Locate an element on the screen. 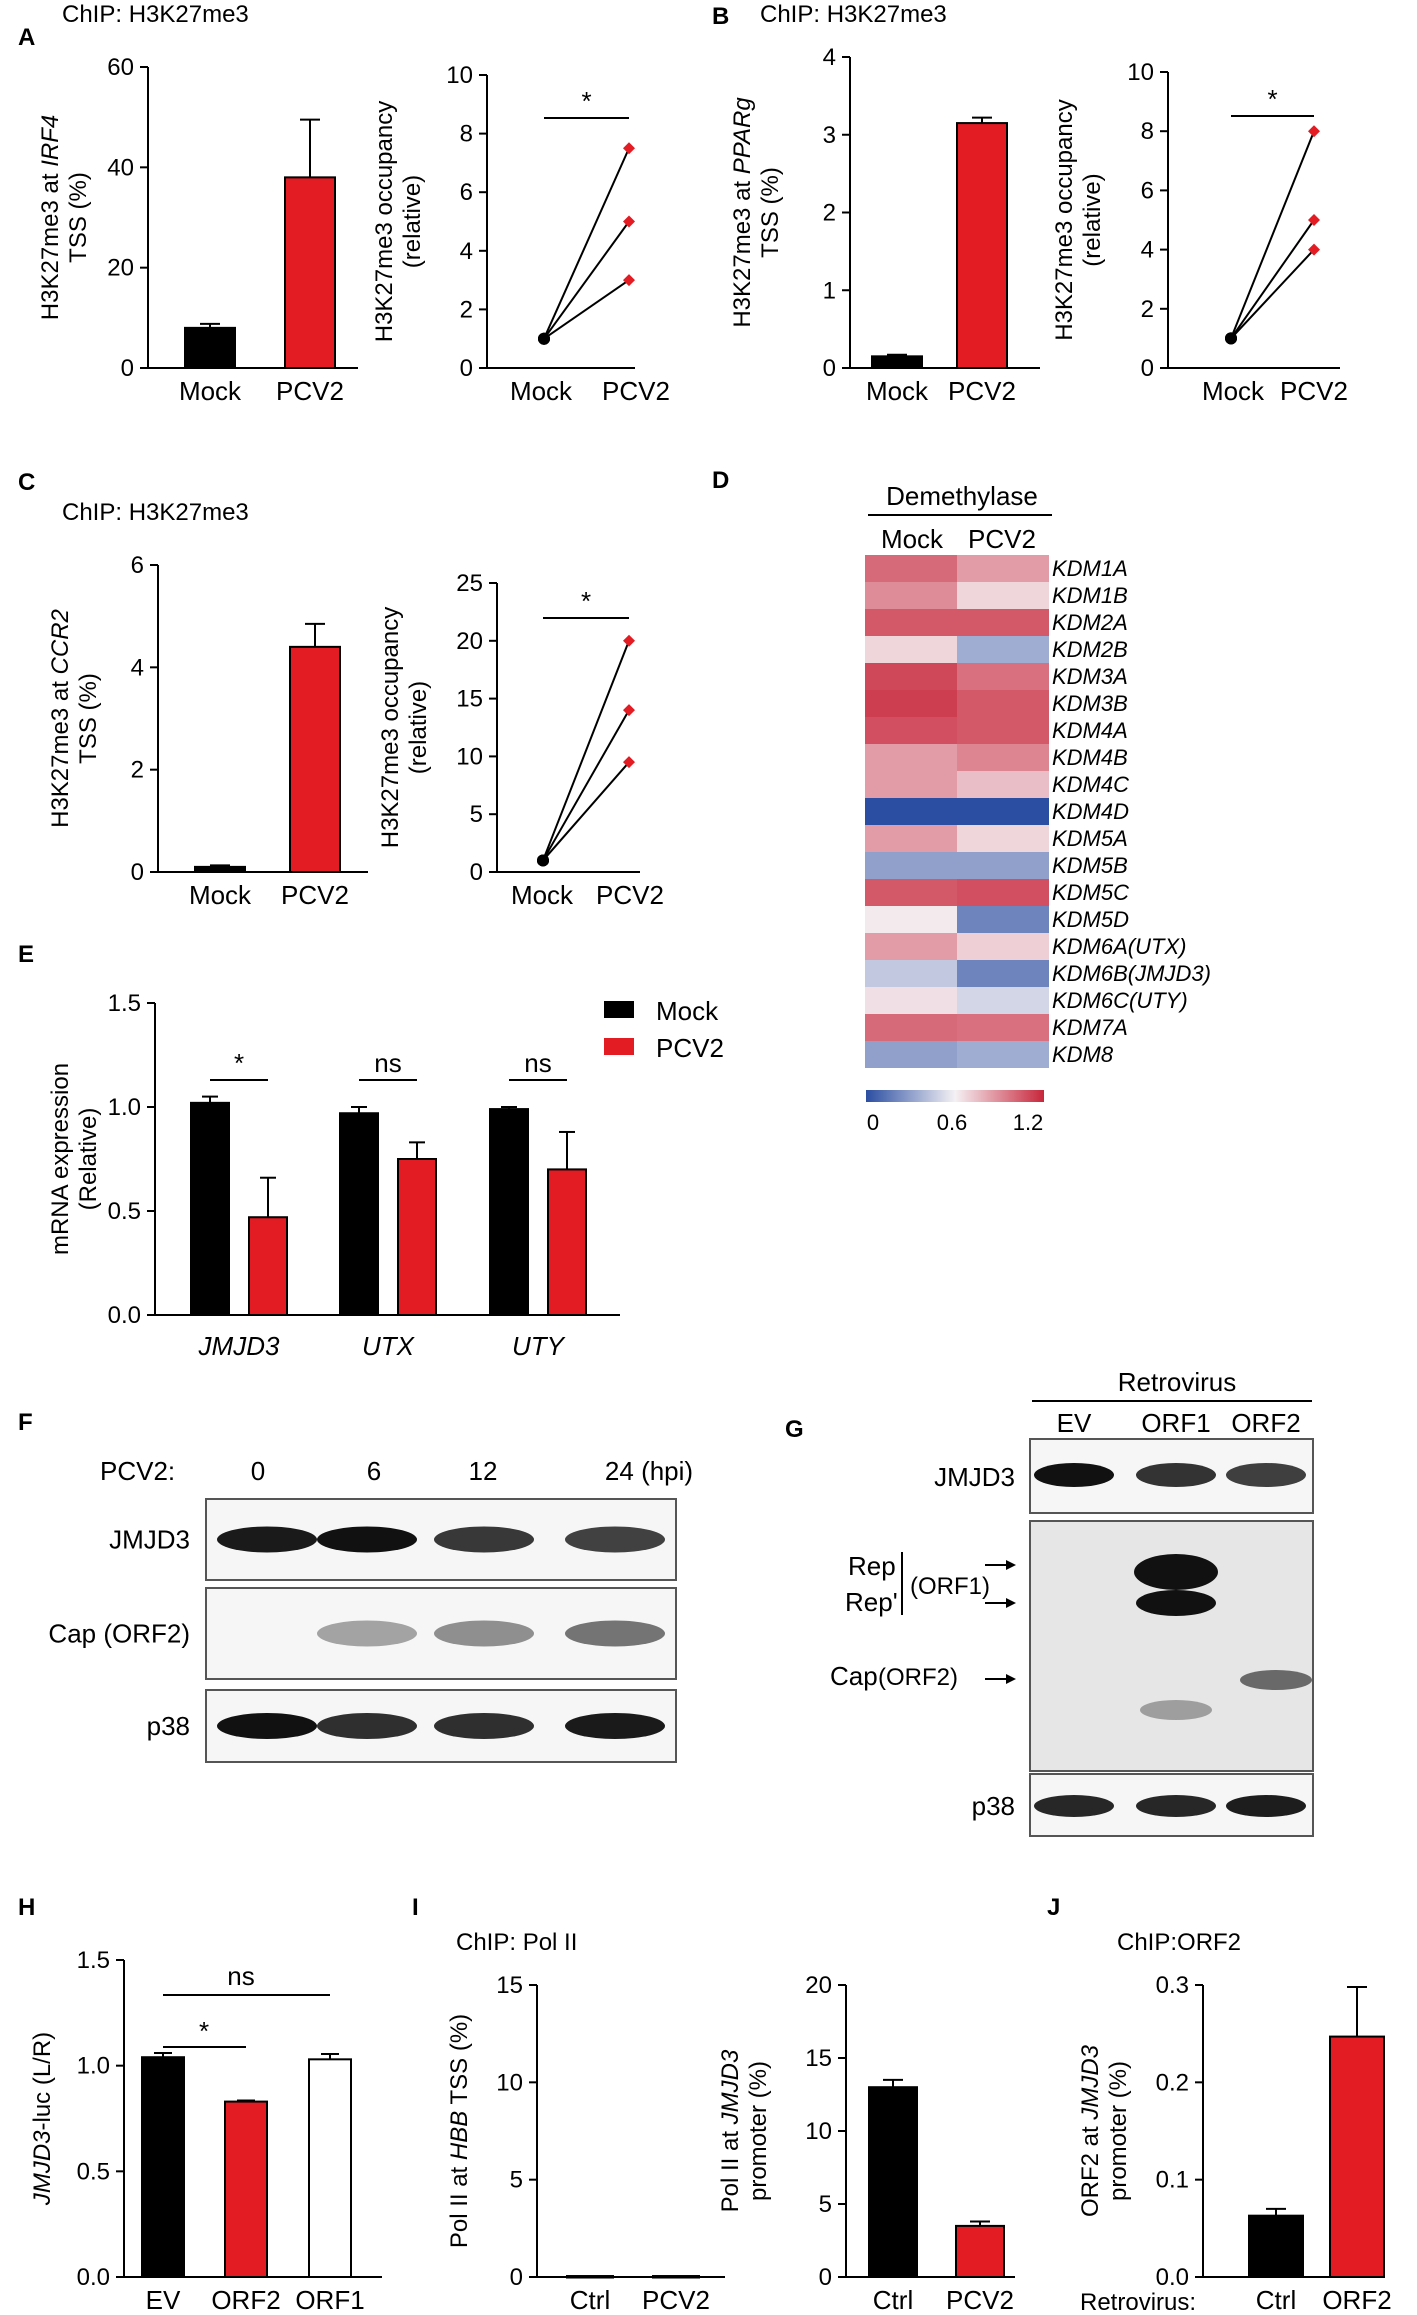  chart-A2-y-label: (relative) is located at coordinates (412, 221).